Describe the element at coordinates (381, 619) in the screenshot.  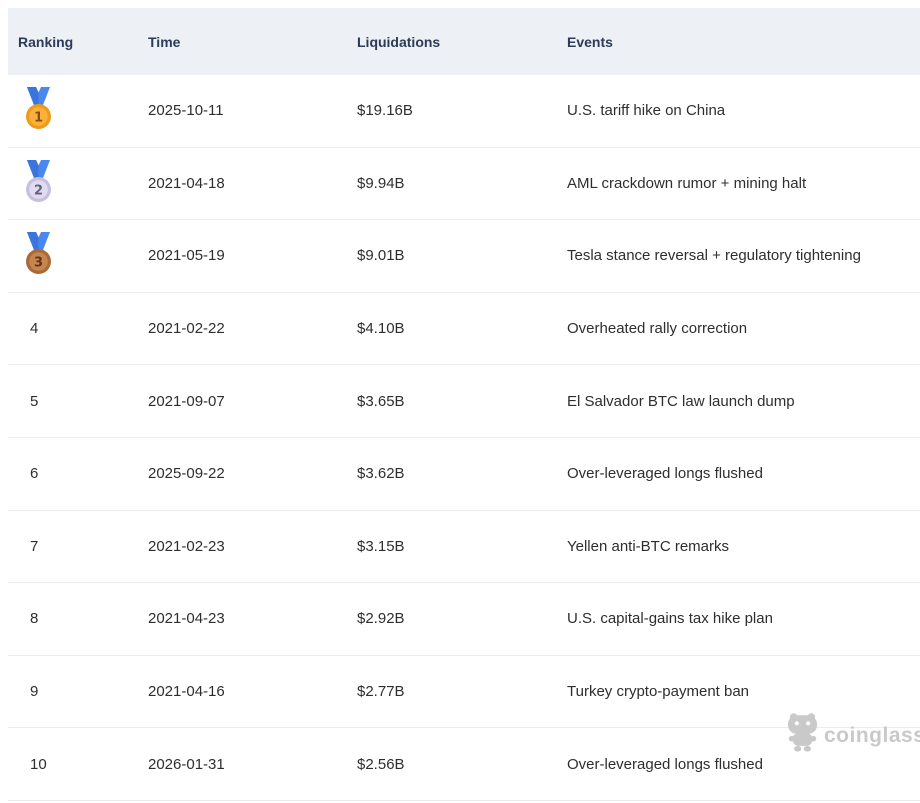
I see `liquidations-cell: $2.92B` at that location.